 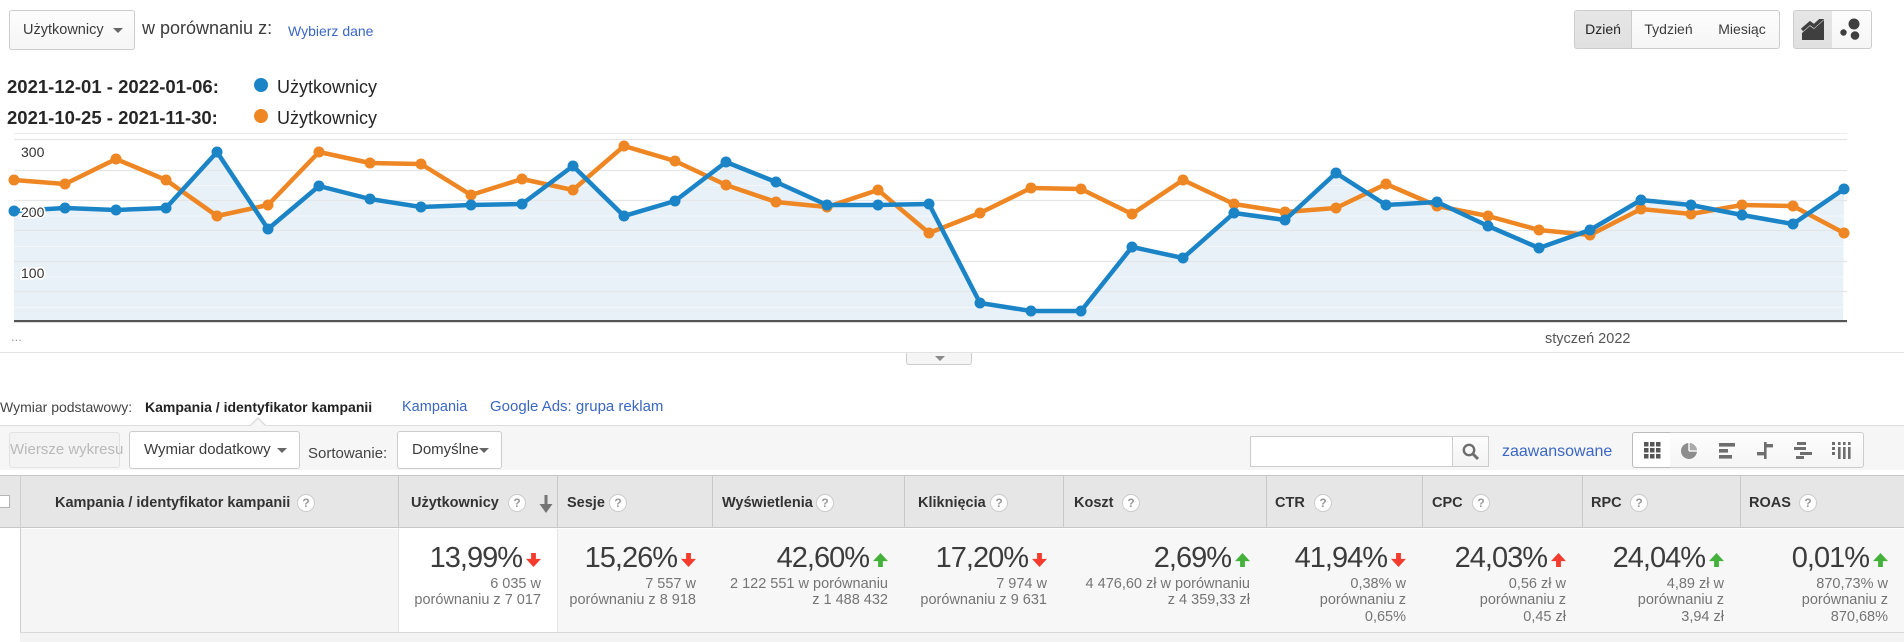 What do you see at coordinates (1587, 339) in the screenshot?
I see `svg-text: styczeń 2022` at bounding box center [1587, 339].